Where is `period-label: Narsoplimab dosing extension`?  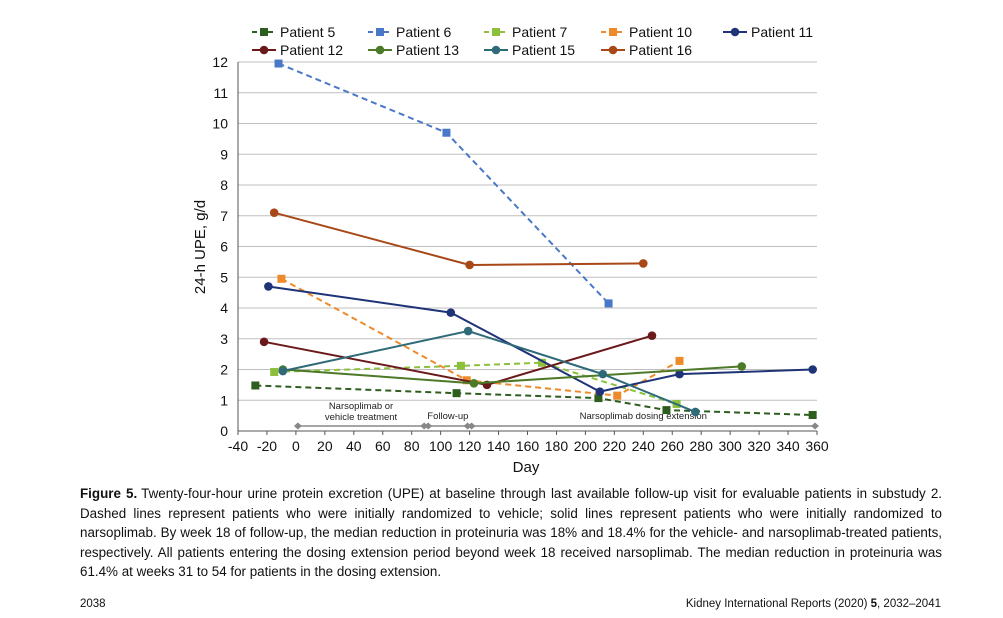
period-label: Narsoplimab dosing extension is located at coordinates (643, 416).